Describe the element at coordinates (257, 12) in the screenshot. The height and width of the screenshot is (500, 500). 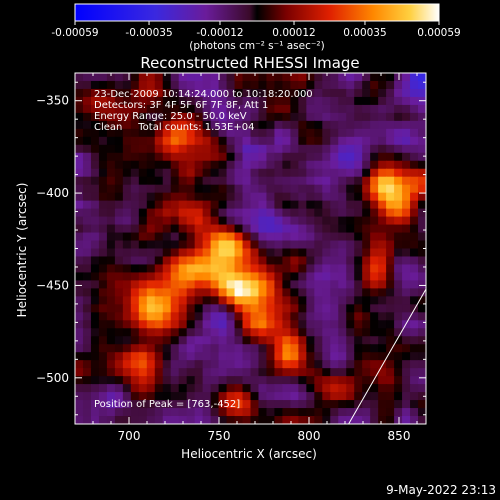
I see `colorbar-gradient` at that location.